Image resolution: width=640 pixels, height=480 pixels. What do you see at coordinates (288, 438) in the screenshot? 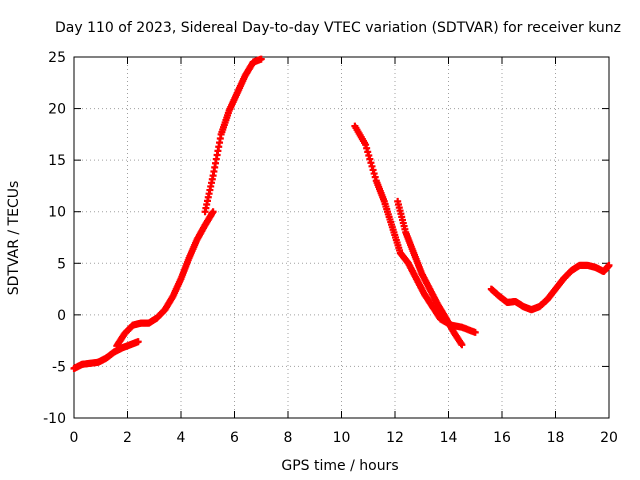
I see `x-tick-label: 8` at bounding box center [288, 438].